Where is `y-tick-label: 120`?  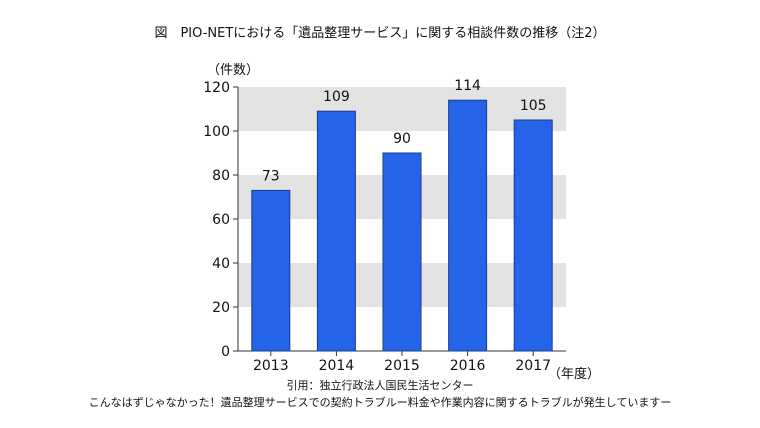 y-tick-label: 120 is located at coordinates (216, 88).